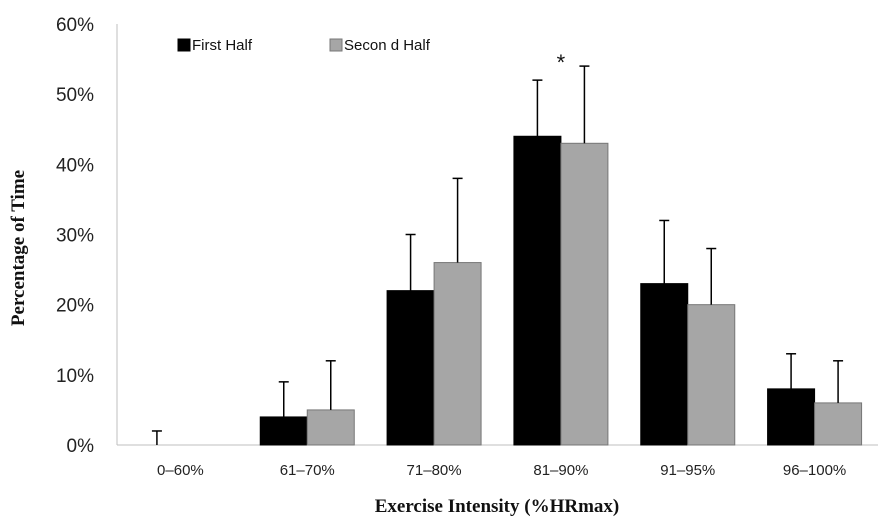 The width and height of the screenshot is (880, 520). Describe the element at coordinates (75, 306) in the screenshot. I see `y-tick-label: 20%` at that location.